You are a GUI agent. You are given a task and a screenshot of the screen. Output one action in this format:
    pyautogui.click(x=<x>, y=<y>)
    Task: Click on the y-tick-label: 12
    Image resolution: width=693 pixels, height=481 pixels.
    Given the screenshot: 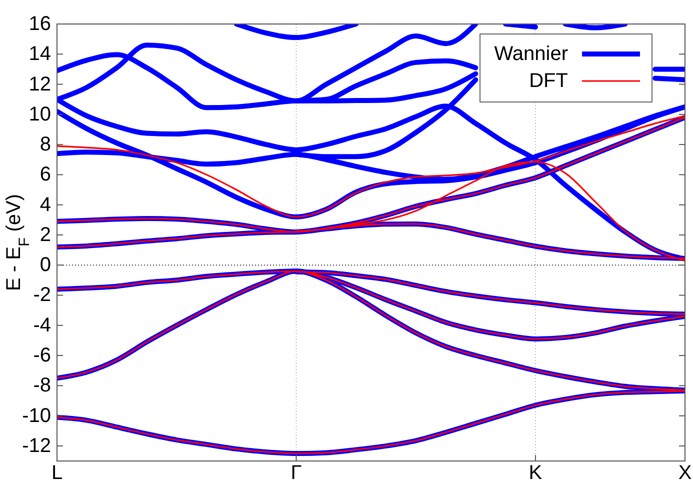 What is the action you would take?
    pyautogui.click(x=39, y=84)
    